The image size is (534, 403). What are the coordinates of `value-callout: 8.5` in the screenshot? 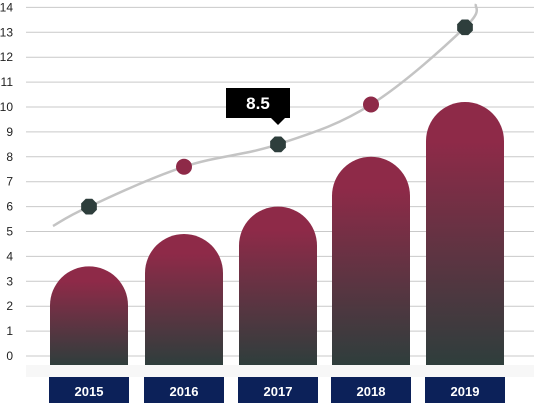 It's located at (258, 106).